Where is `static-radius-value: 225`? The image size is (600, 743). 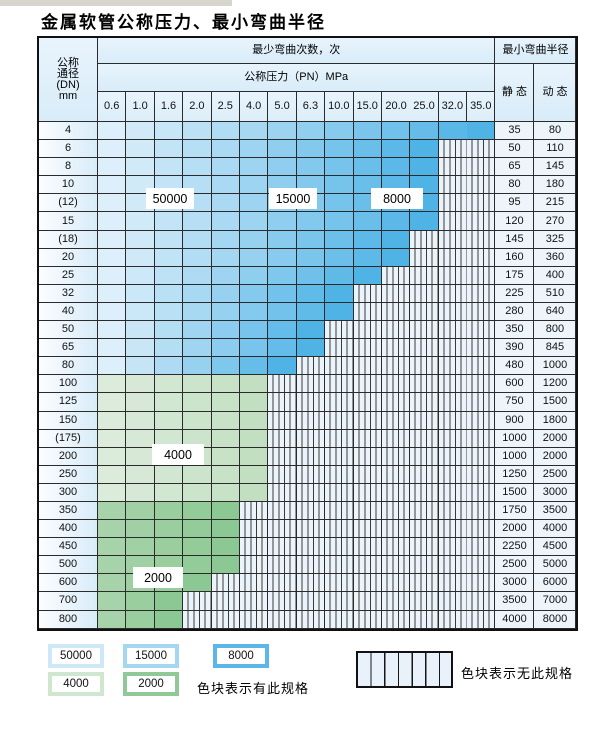 static-radius-value: 225 is located at coordinates (515, 293).